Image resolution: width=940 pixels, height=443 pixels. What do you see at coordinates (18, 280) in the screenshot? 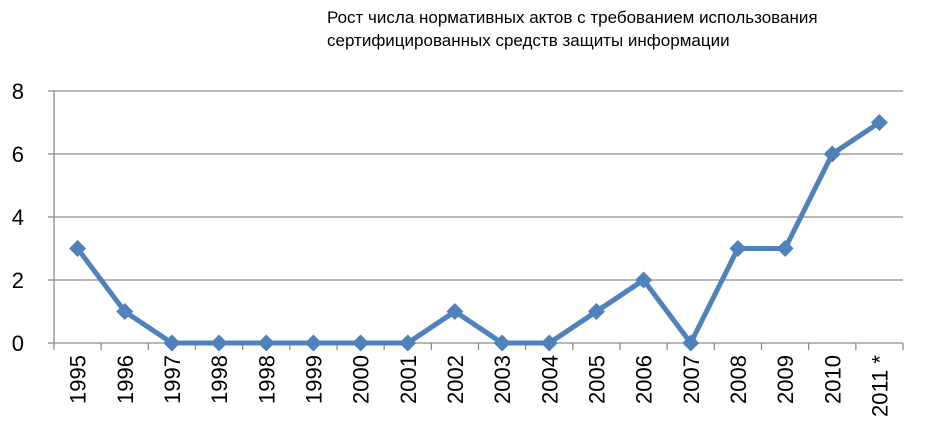
I see `y-tick-label: 2` at bounding box center [18, 280].